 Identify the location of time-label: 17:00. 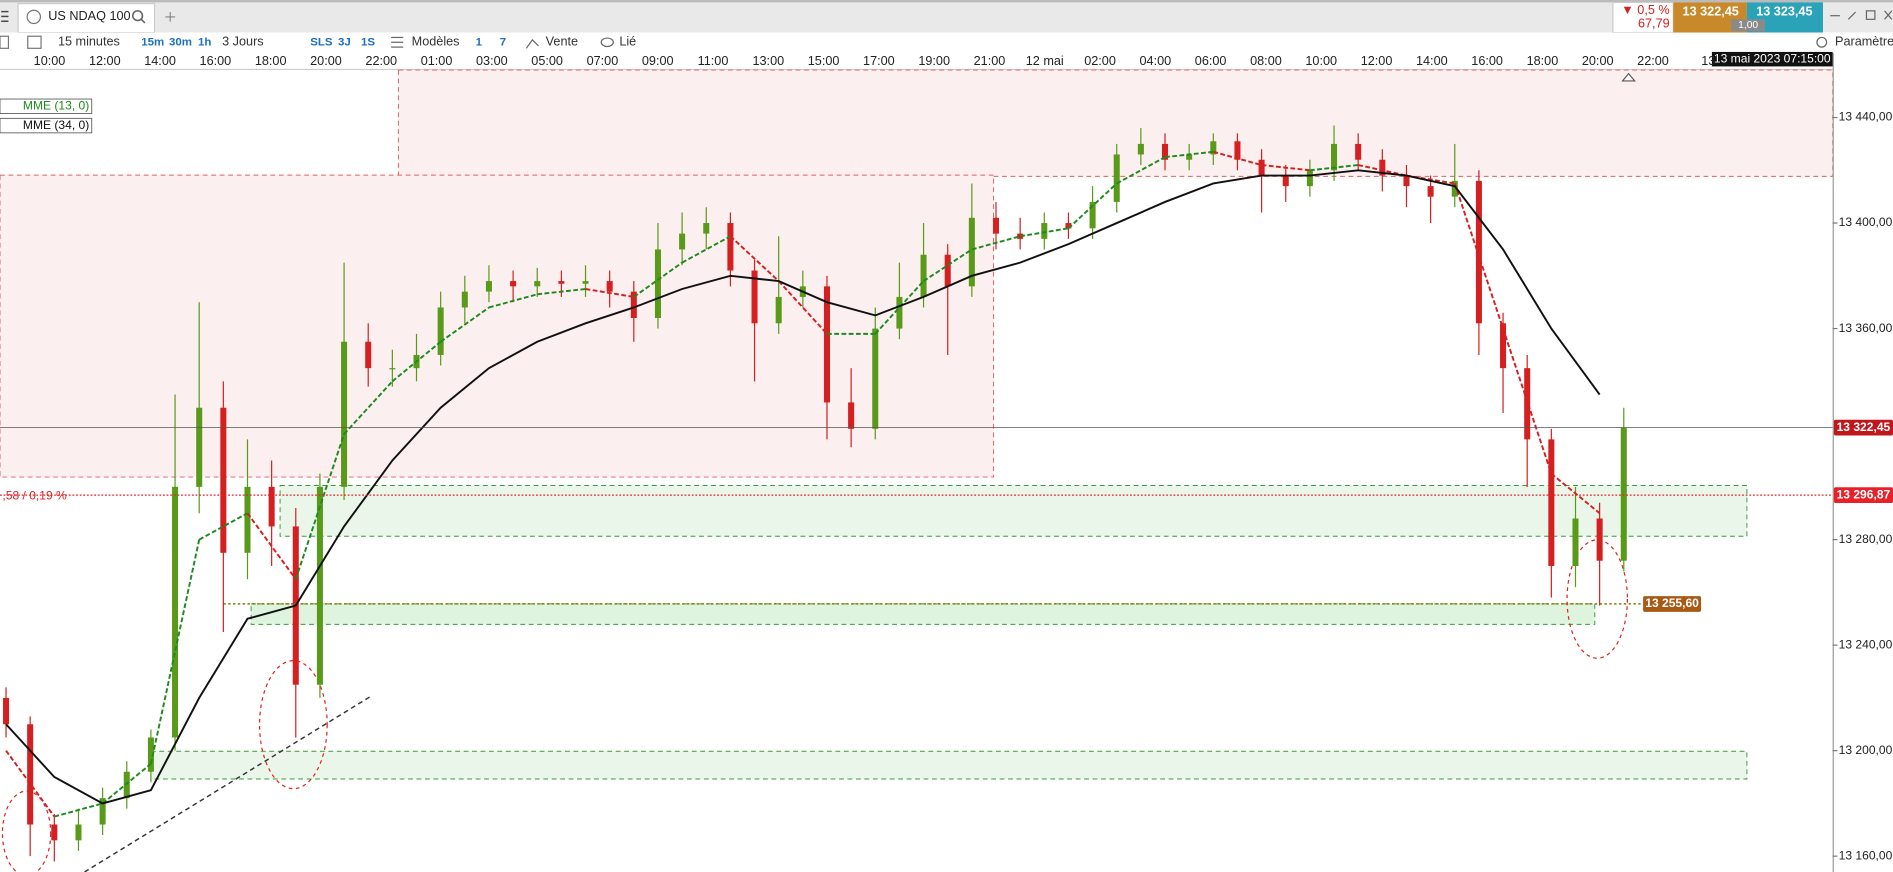
(879, 61).